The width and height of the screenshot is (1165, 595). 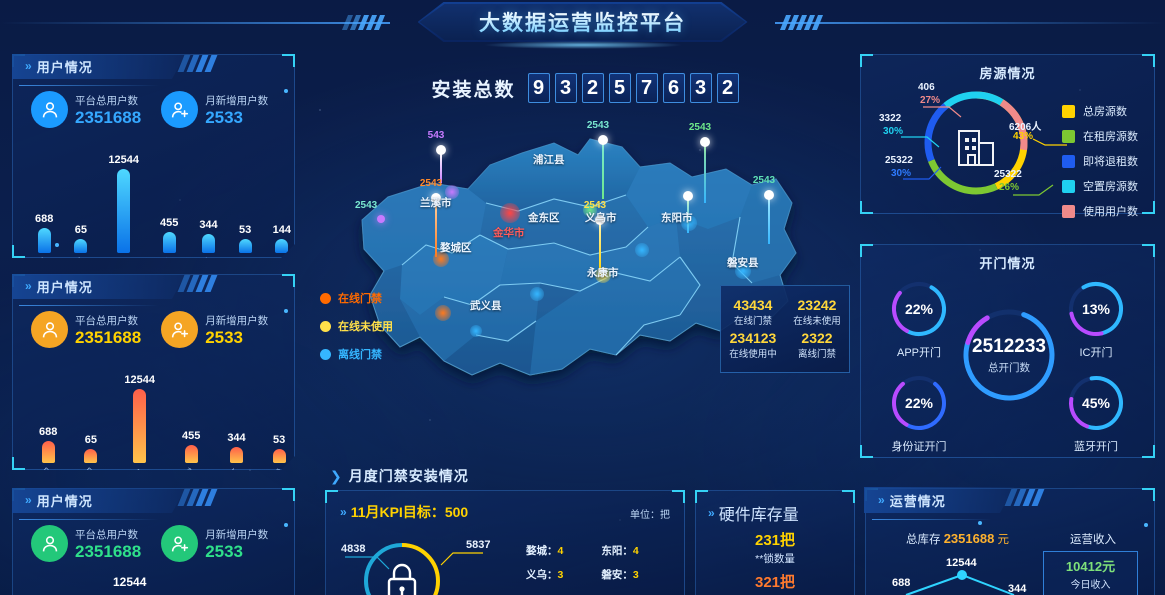 What do you see at coordinates (565, 88) in the screenshot?
I see `install-digit: 3` at bounding box center [565, 88].